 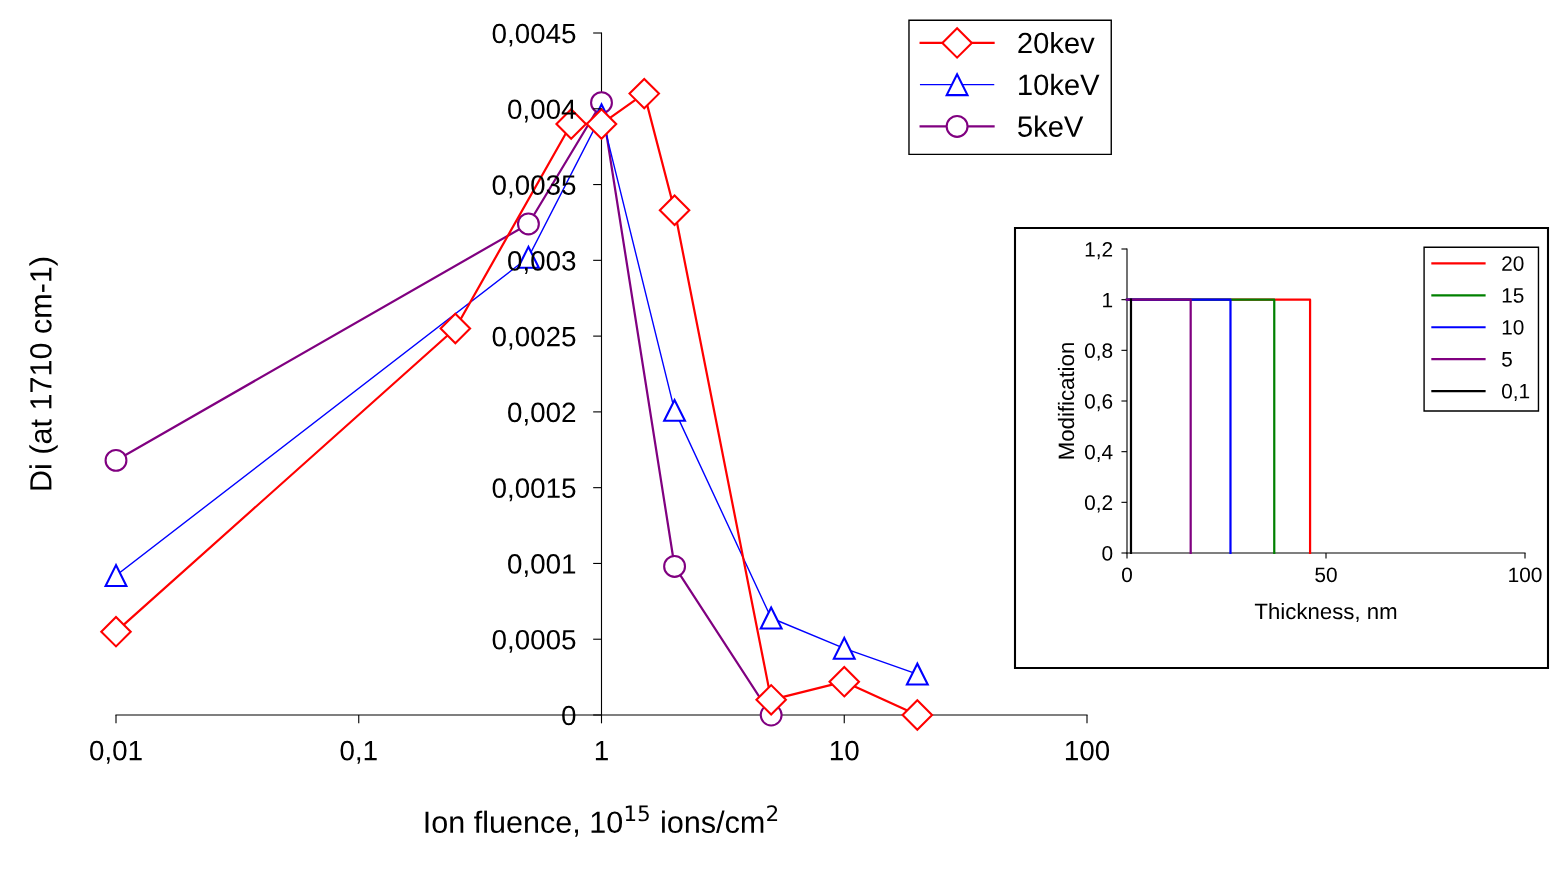 I want to click on x-tick-label: 50, so click(x=1326, y=575).